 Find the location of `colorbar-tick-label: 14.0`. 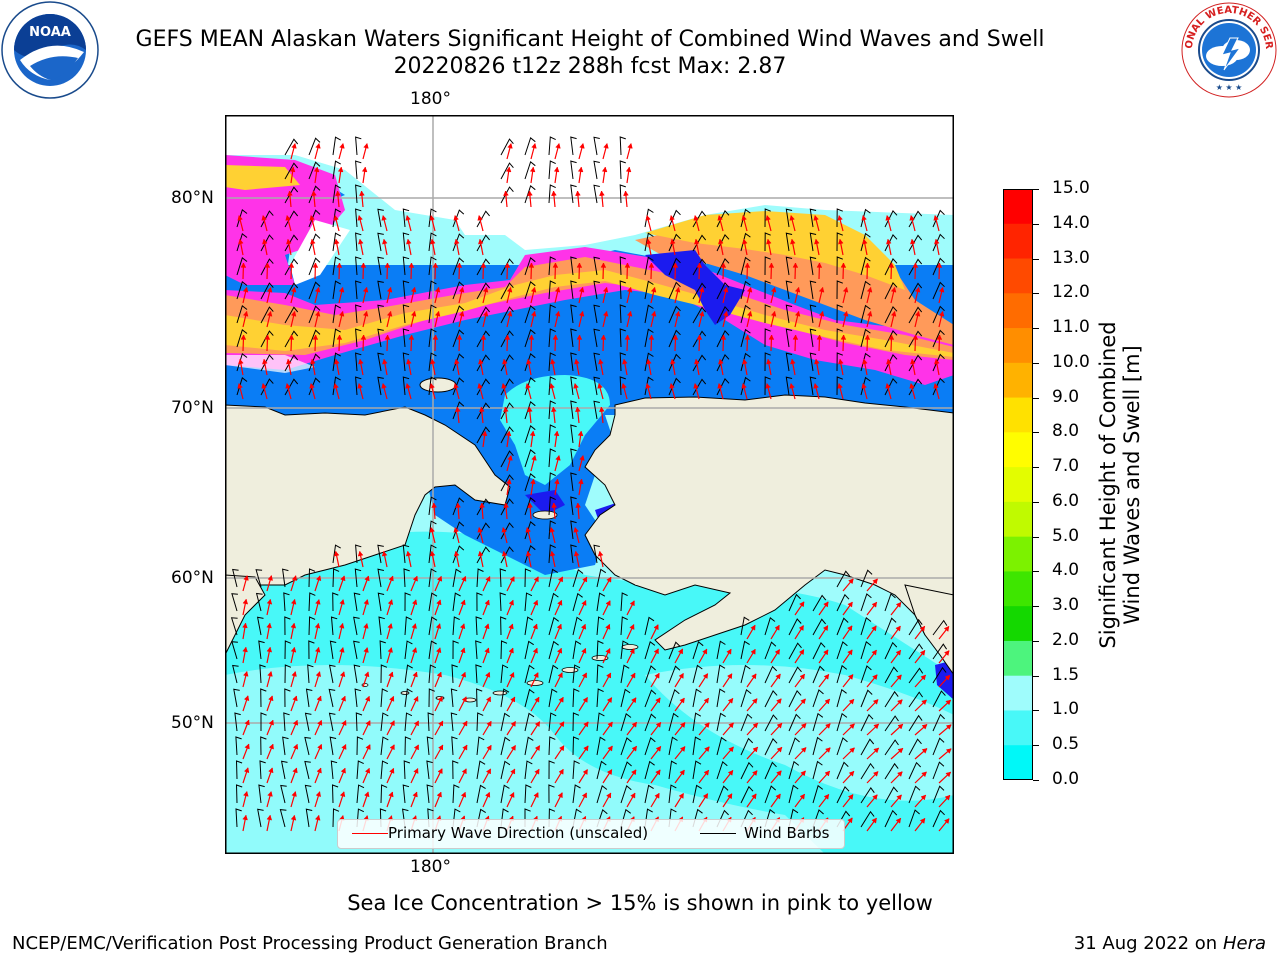

colorbar-tick-label: 14.0 is located at coordinates (1071, 222).